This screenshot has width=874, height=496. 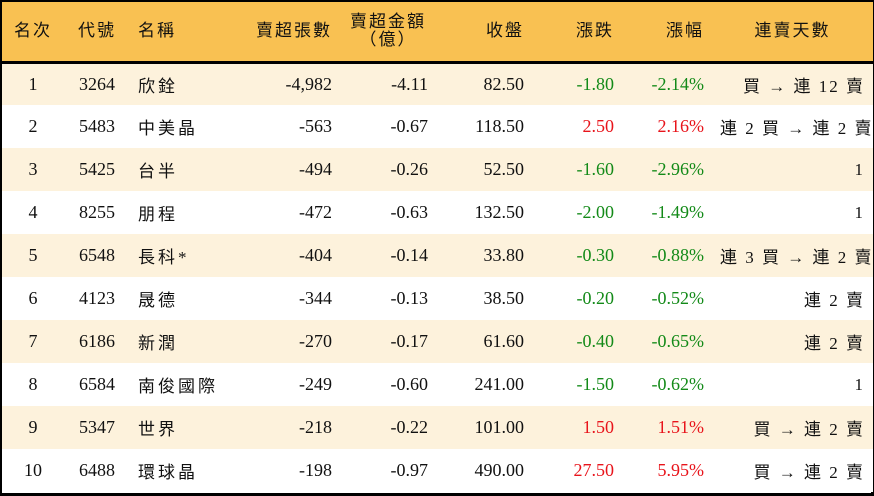 What do you see at coordinates (499, 126) in the screenshot?
I see `cell-close: 118.50` at bounding box center [499, 126].